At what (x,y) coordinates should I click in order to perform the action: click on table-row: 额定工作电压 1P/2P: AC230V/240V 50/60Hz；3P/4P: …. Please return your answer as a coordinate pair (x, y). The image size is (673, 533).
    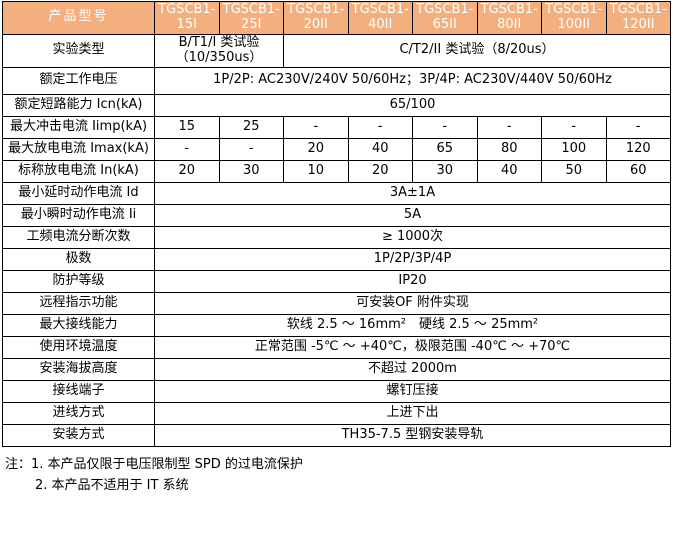
    Looking at the image, I should click on (336, 80).